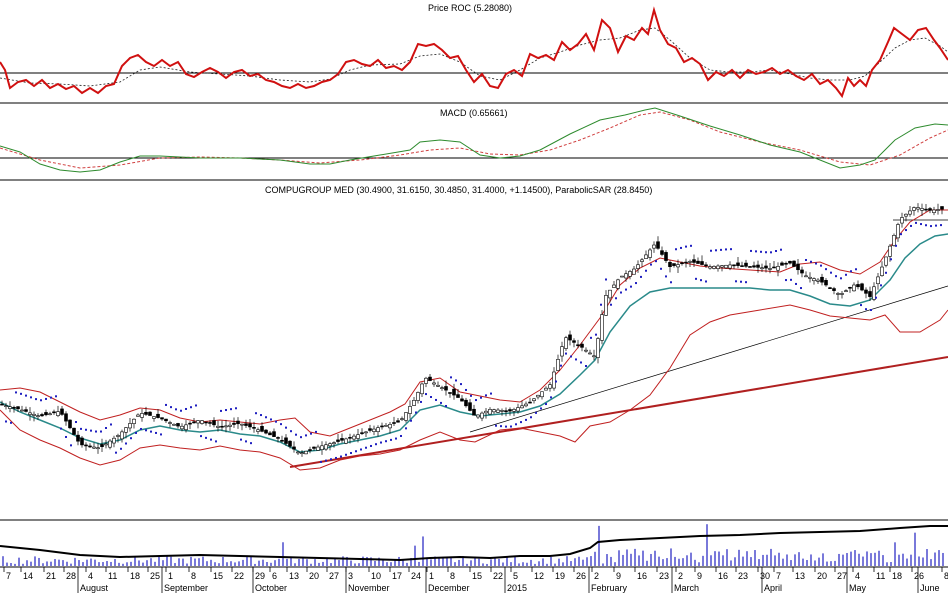  Describe the element at coordinates (477, 576) in the screenshot. I see `day-tick-label: 15` at that location.